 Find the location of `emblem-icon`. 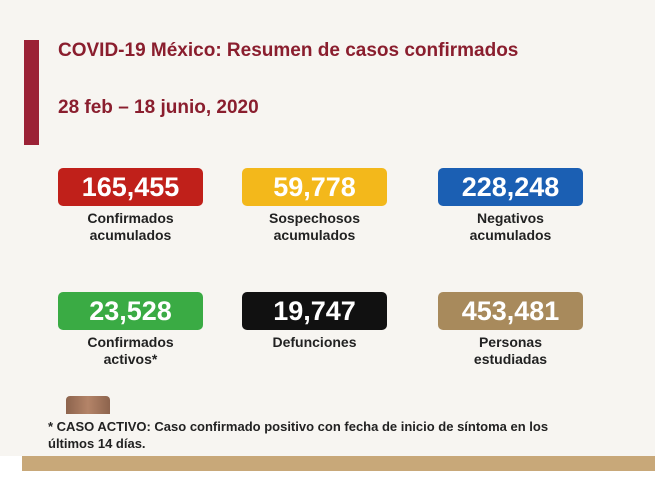

emblem-icon is located at coordinates (88, 405).